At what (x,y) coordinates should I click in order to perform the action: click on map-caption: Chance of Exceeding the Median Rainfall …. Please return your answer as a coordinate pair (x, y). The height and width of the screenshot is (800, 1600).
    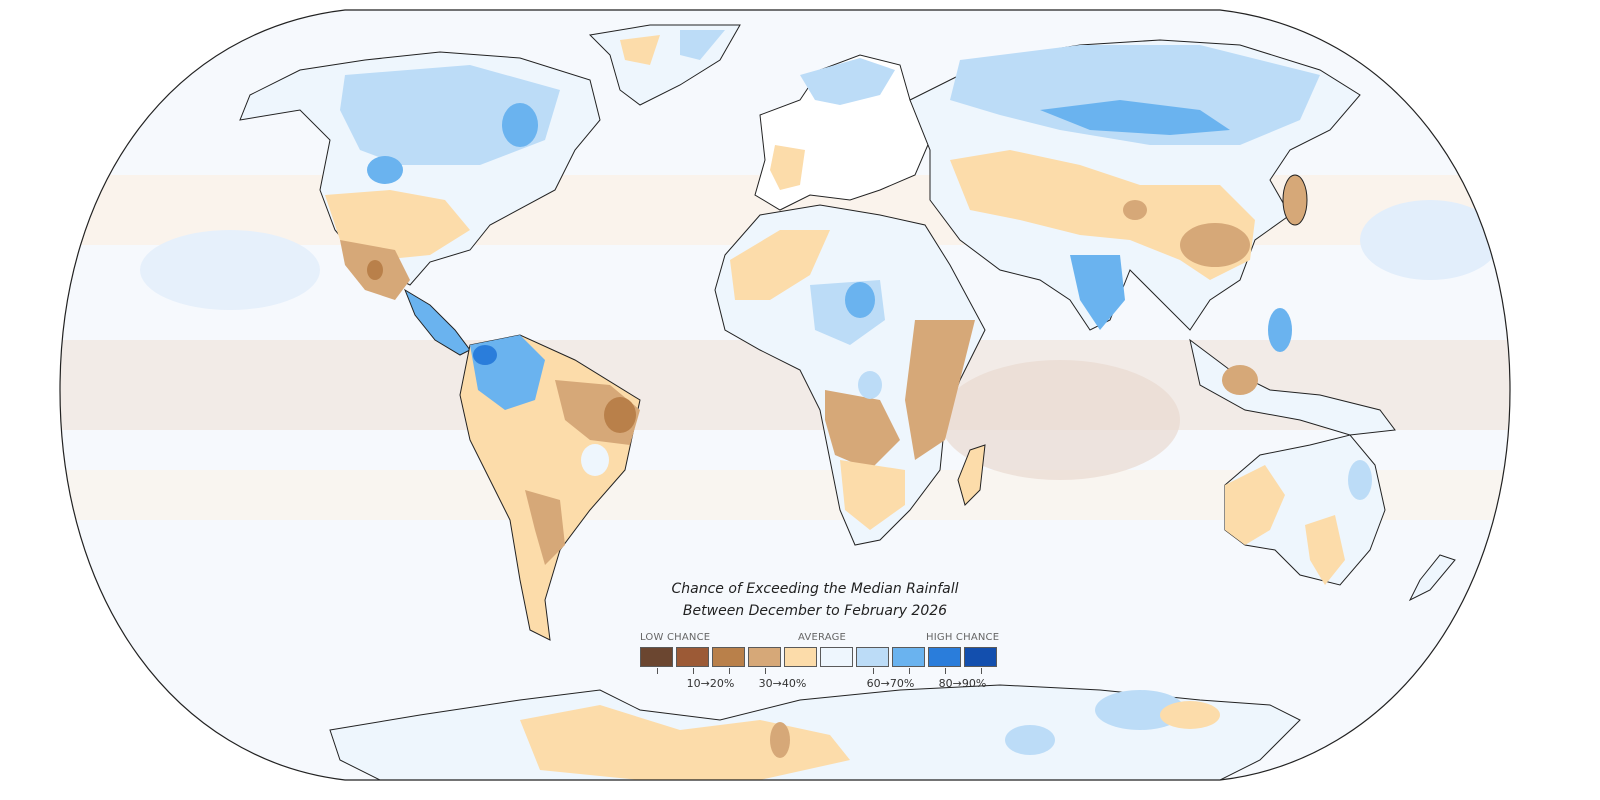
    Looking at the image, I should click on (815, 600).